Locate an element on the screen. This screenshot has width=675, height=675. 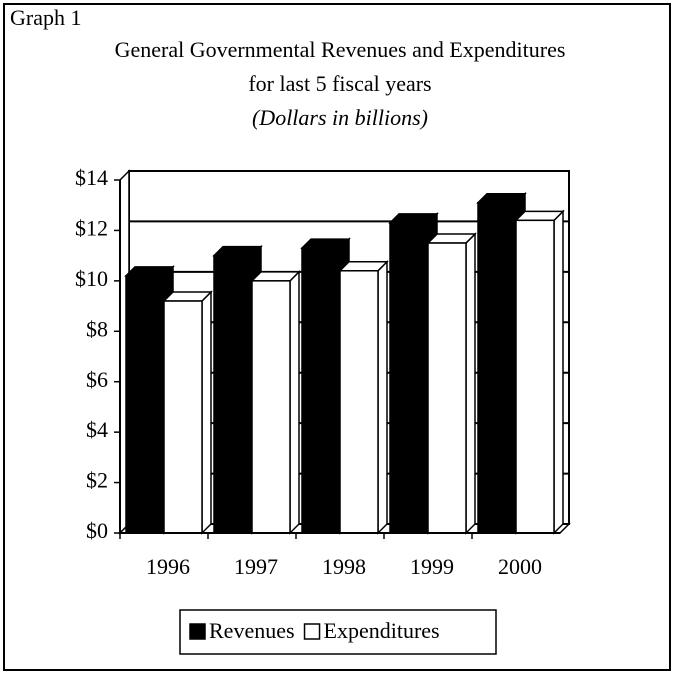
y-tick-label: $2 is located at coordinates (97, 480).